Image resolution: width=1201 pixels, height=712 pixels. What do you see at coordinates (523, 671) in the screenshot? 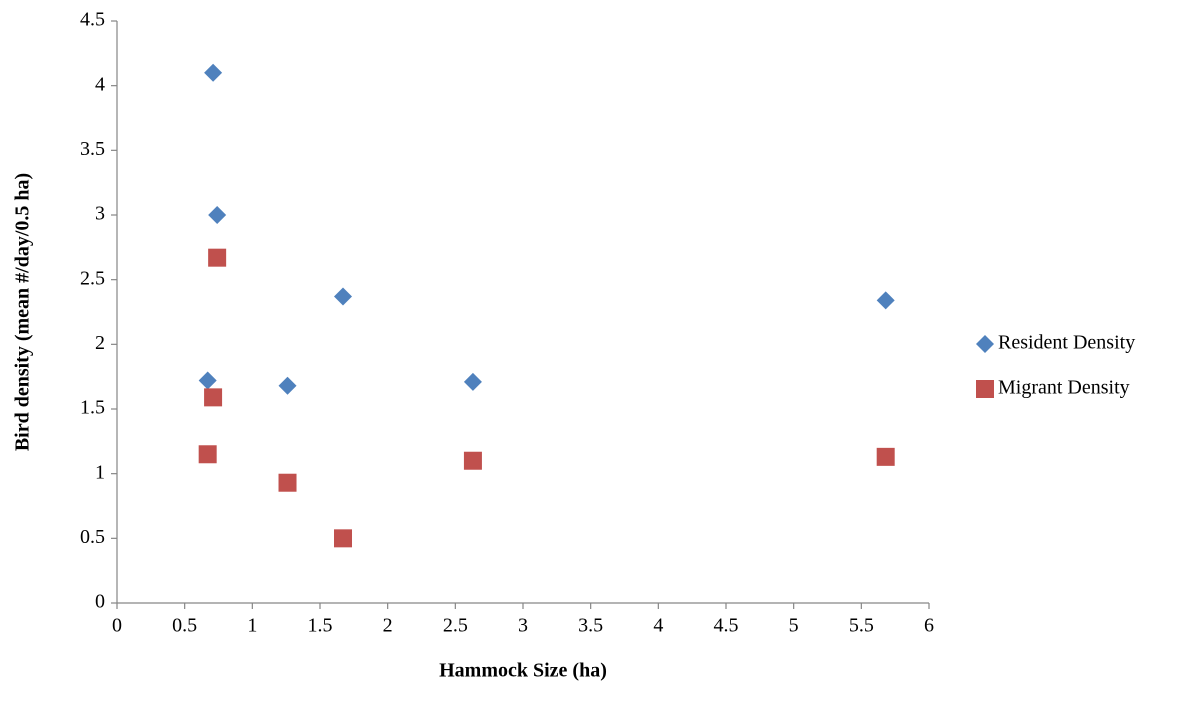
I see `x-axis-title: Hammock Size (ha)` at bounding box center [523, 671].